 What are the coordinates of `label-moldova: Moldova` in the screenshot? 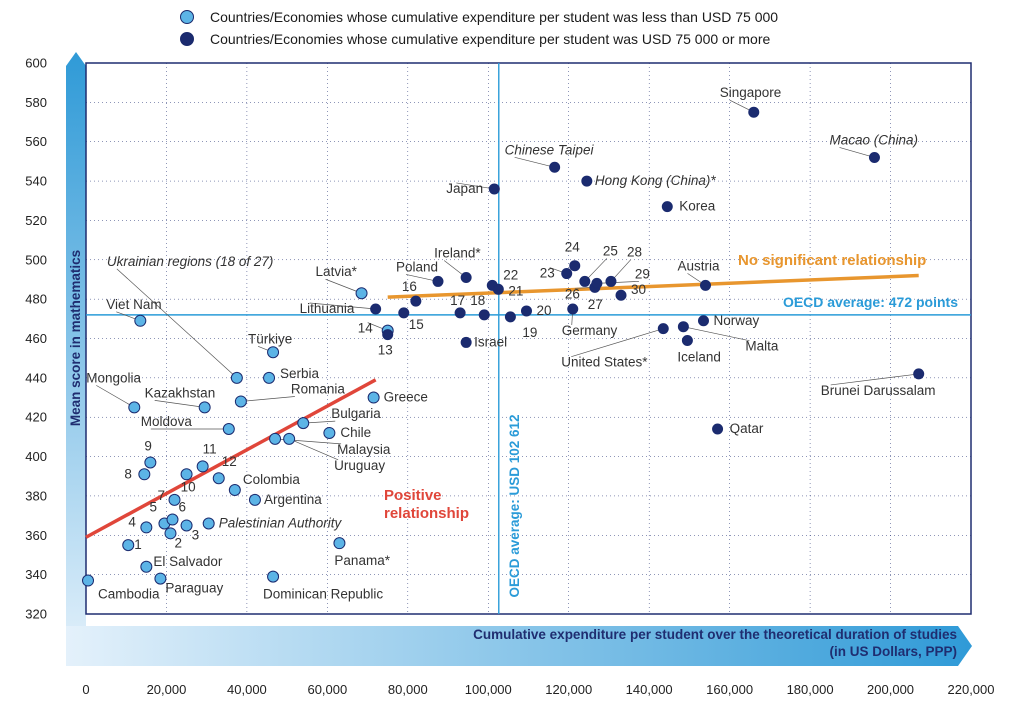 It's located at (167, 421).